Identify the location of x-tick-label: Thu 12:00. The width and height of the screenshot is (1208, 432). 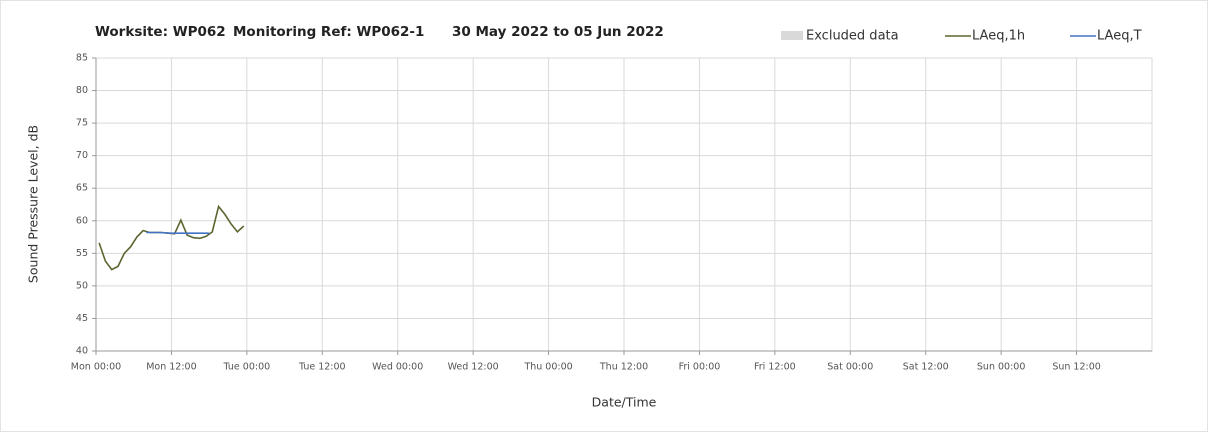
(623, 367).